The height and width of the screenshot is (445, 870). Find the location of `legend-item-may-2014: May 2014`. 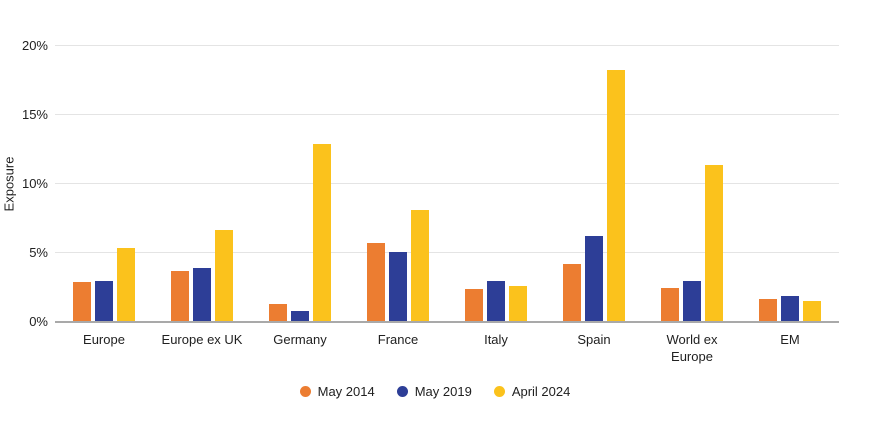

legend-item-may-2014: May 2014 is located at coordinates (337, 391).